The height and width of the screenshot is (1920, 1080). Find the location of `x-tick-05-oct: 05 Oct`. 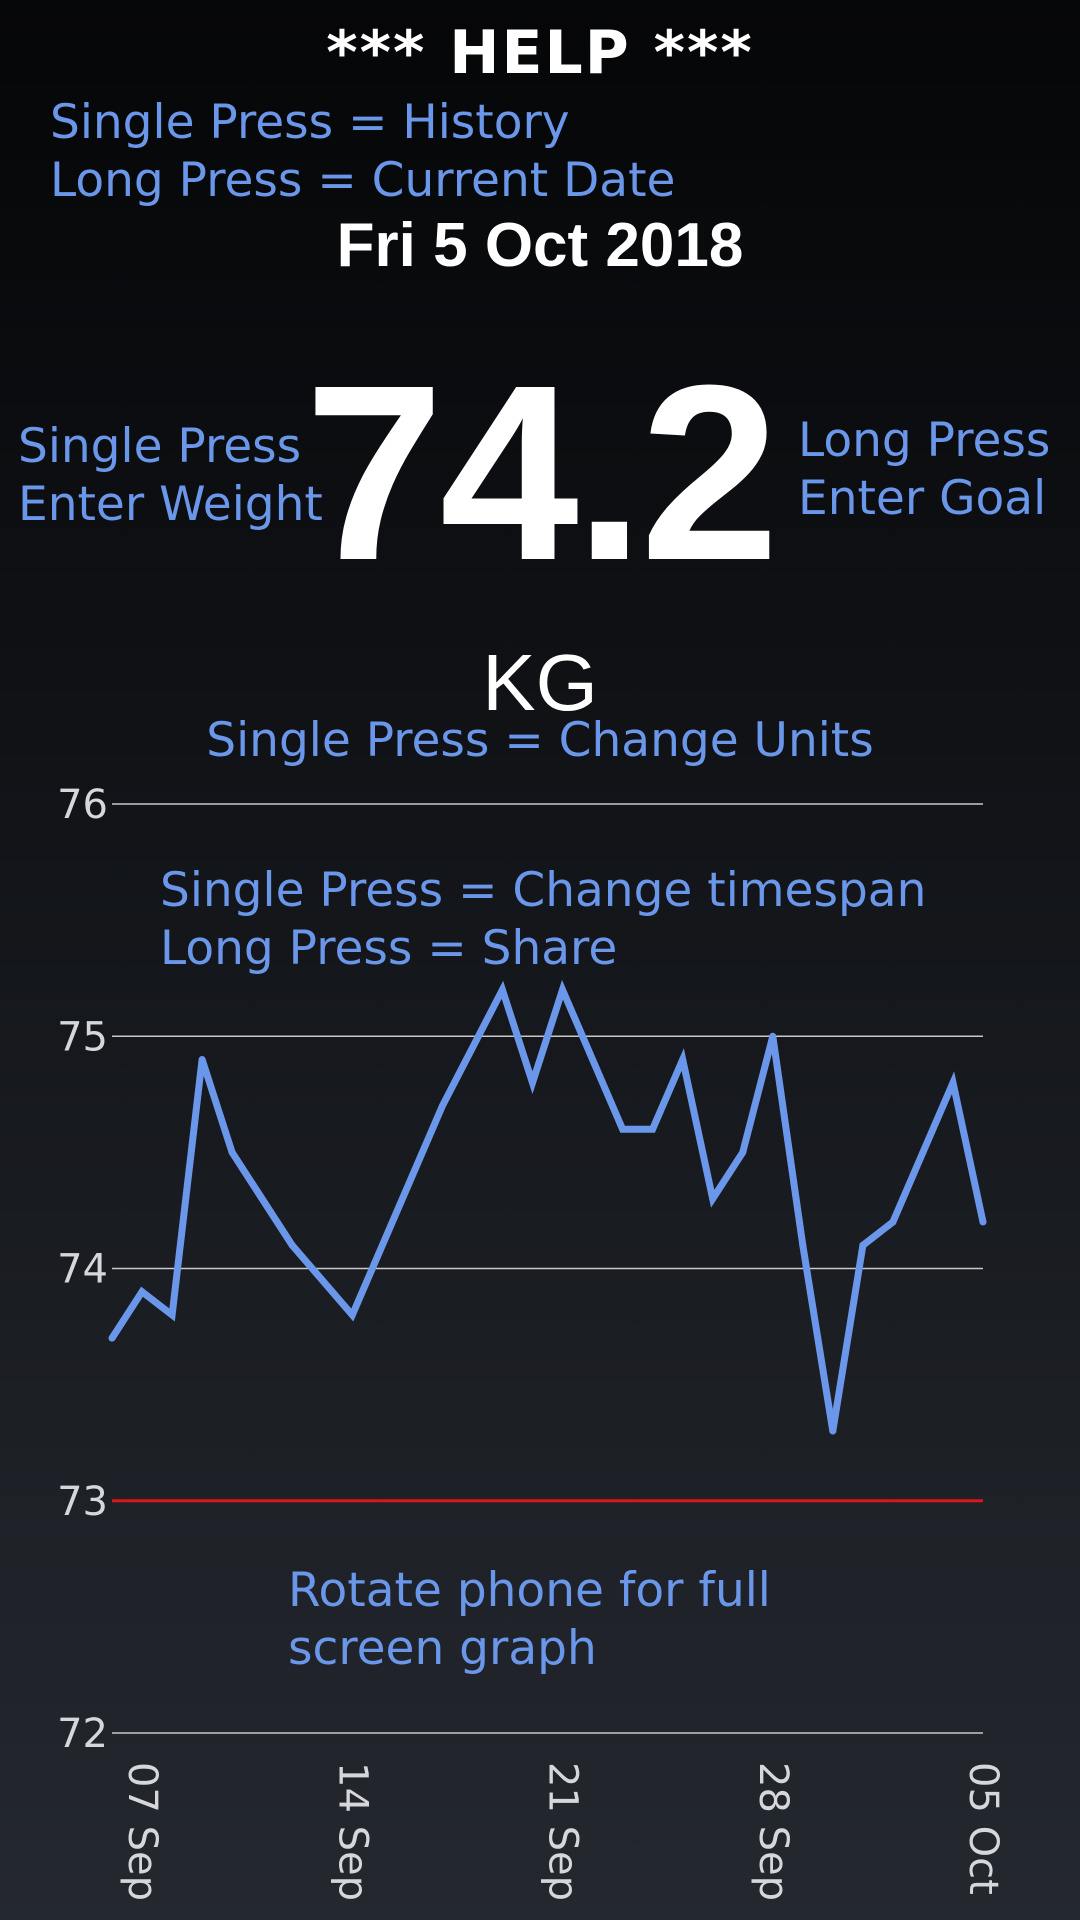

x-tick-05-oct: 05 Oct is located at coordinates (983, 1828).